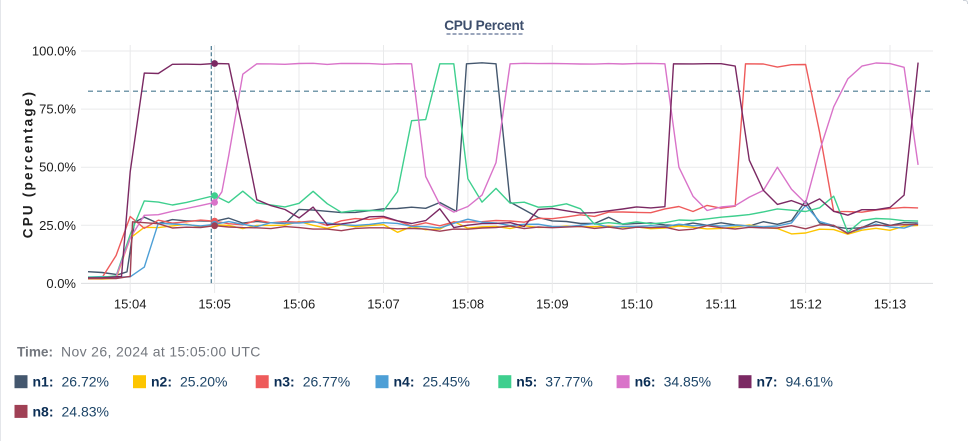 The height and width of the screenshot is (446, 968). I want to click on svg-text: n3:, so click(284, 382).